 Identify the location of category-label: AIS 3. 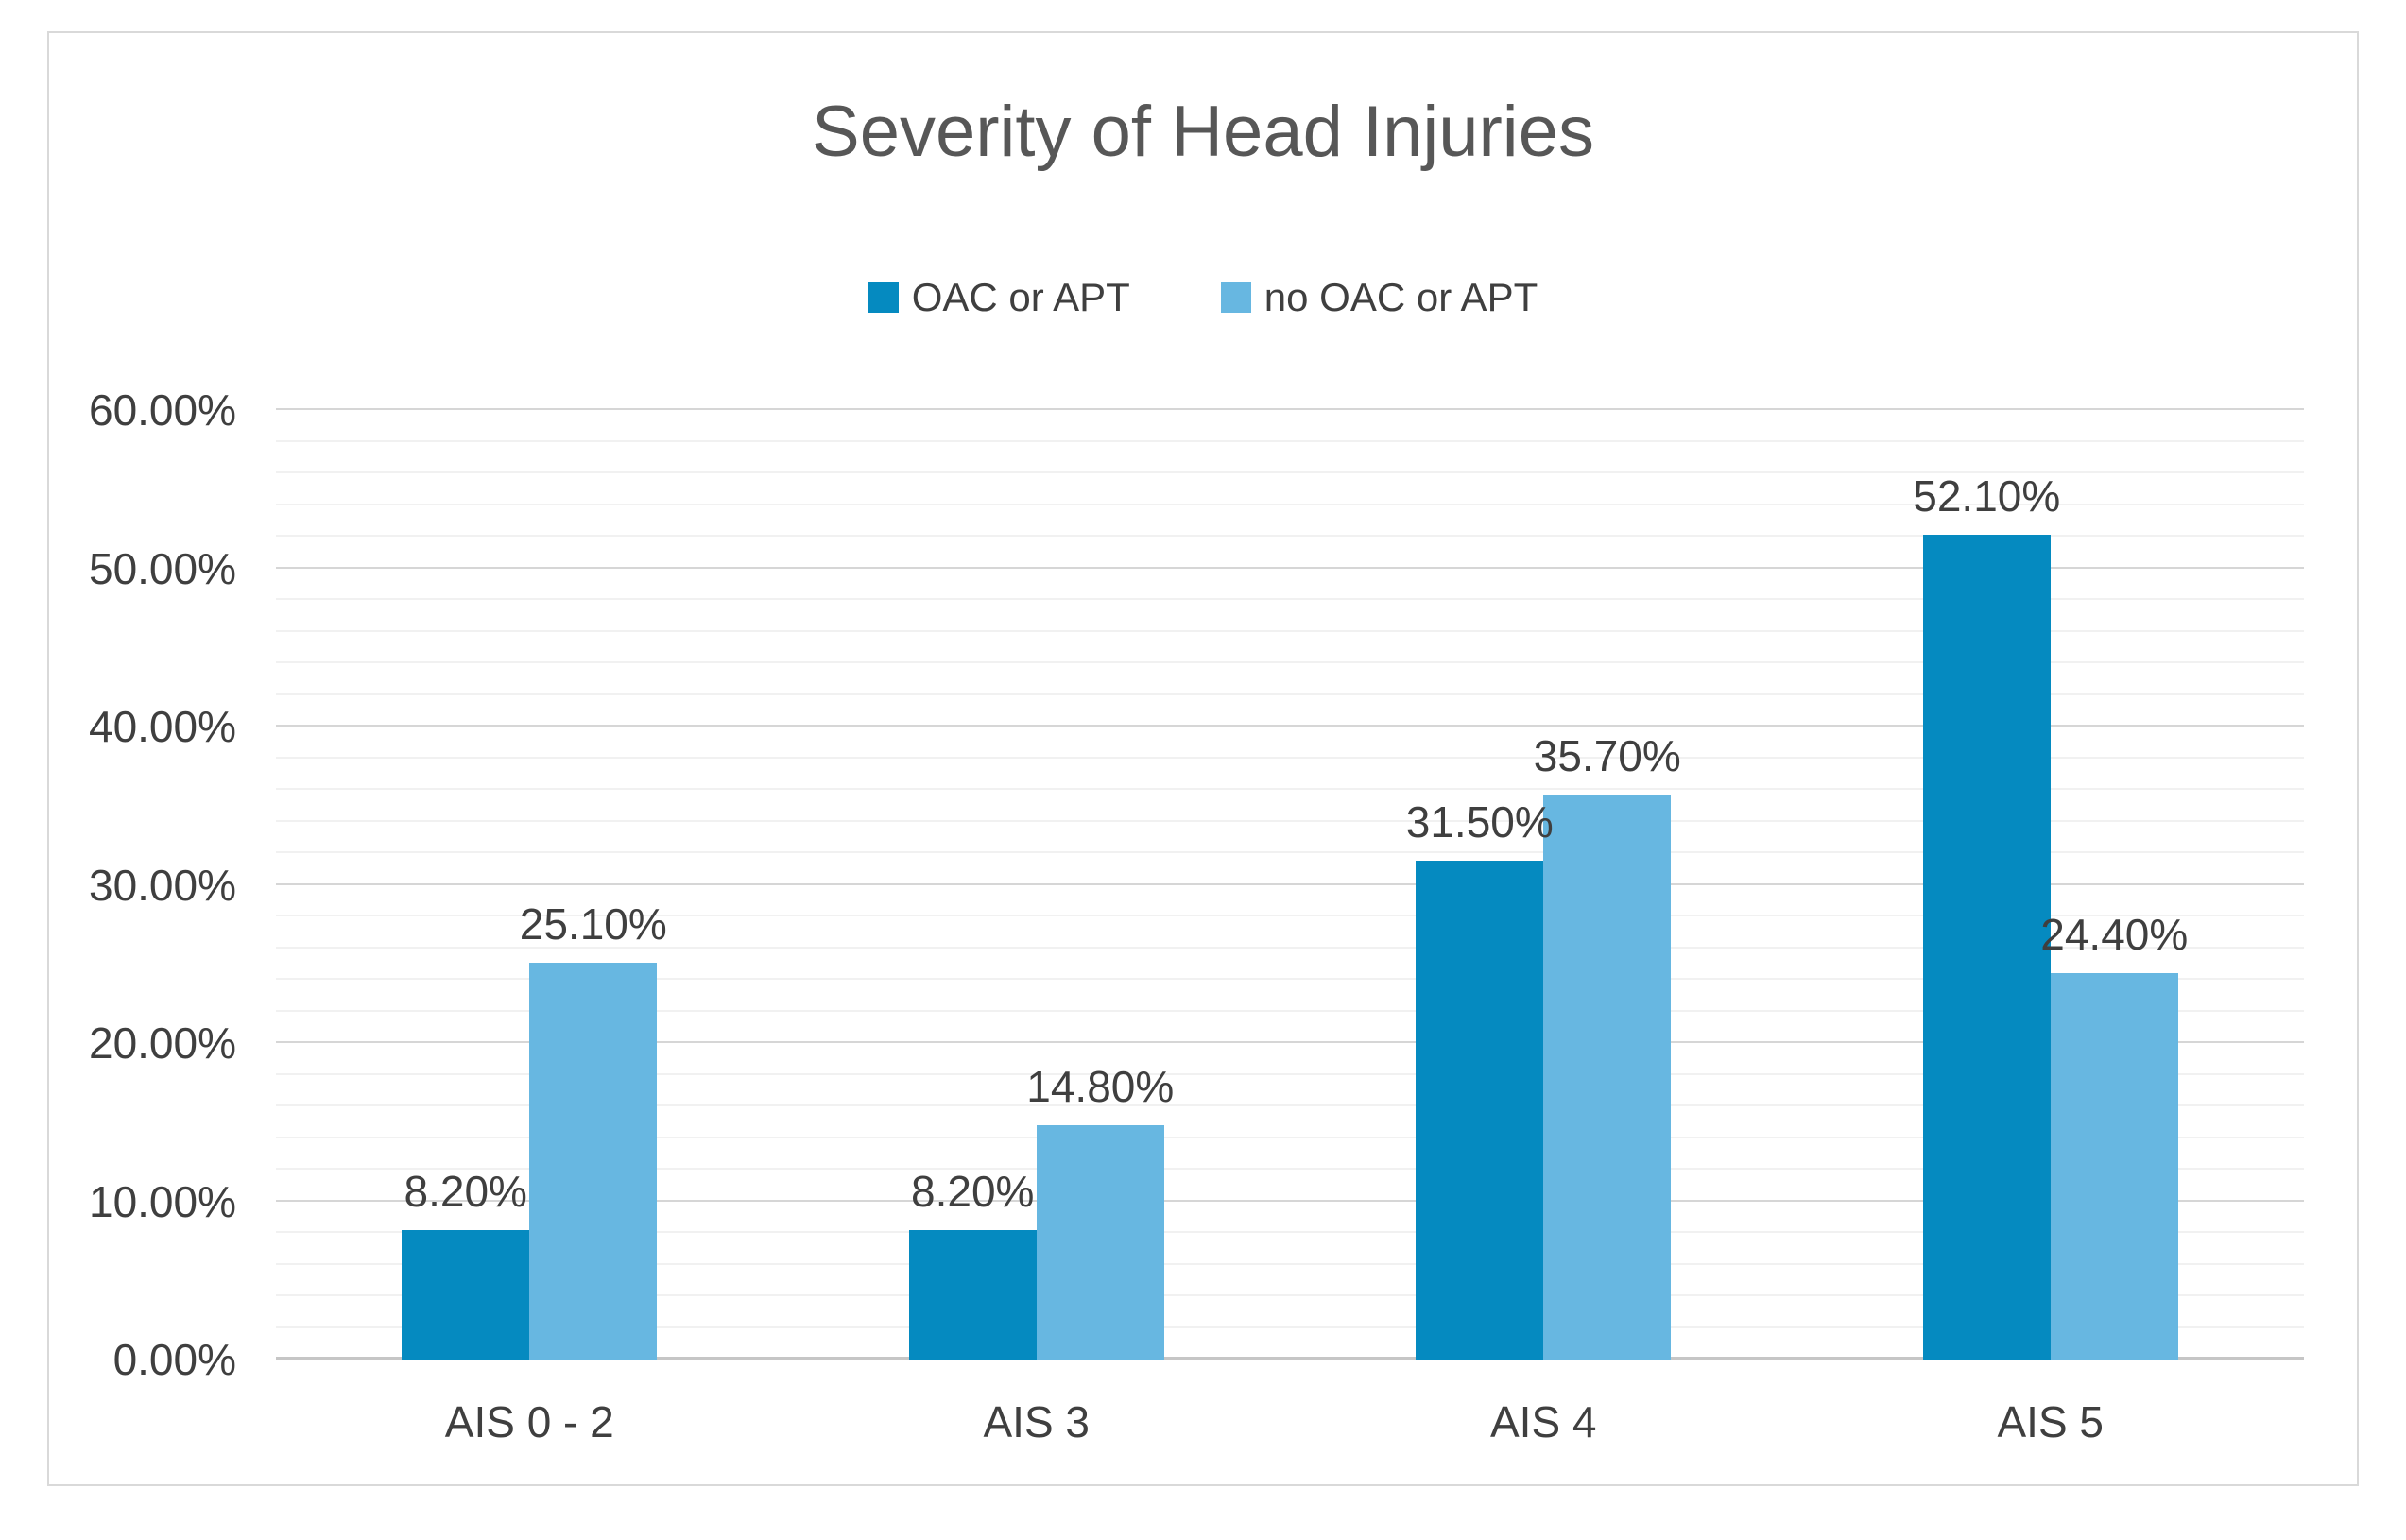
(1036, 1421).